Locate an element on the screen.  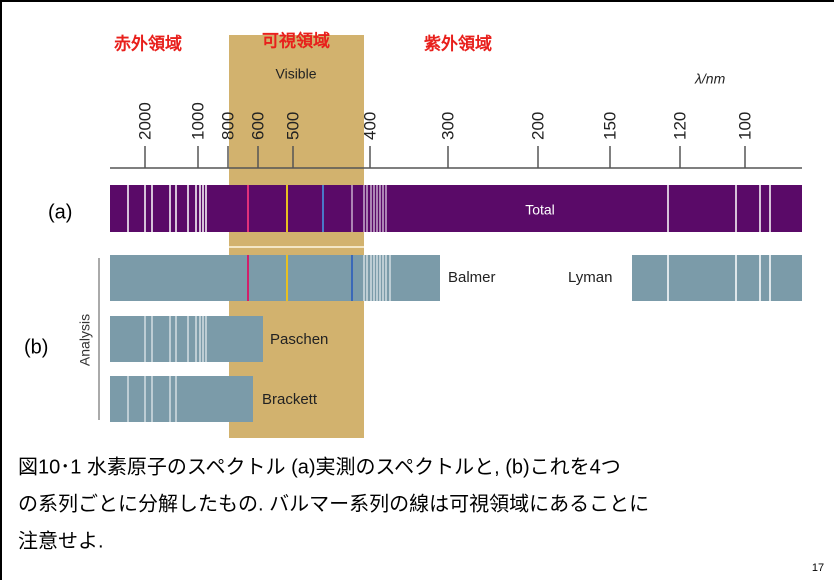
visible-band is located at coordinates (296, 236).